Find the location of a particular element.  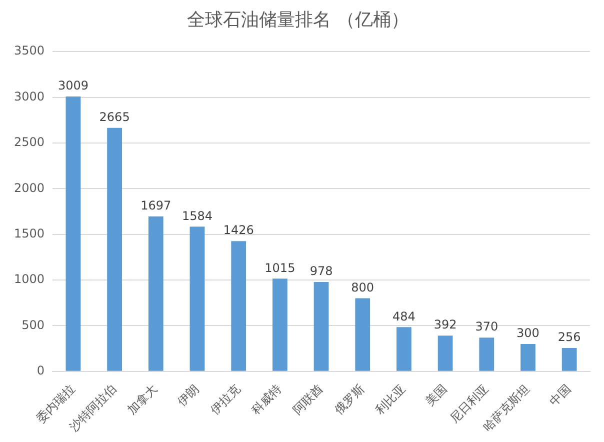

x-tick-label: 美国 is located at coordinates (436, 395).